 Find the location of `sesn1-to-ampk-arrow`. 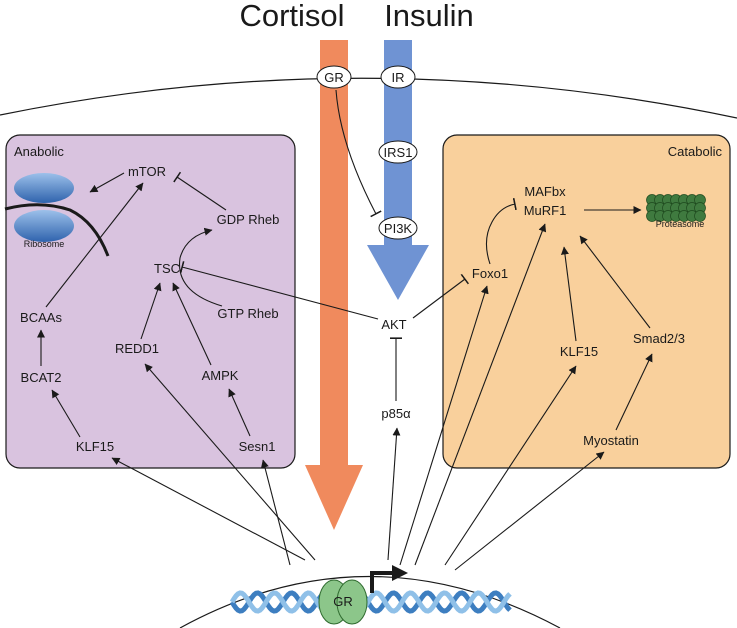

sesn1-to-ampk-arrow is located at coordinates (239, 412).